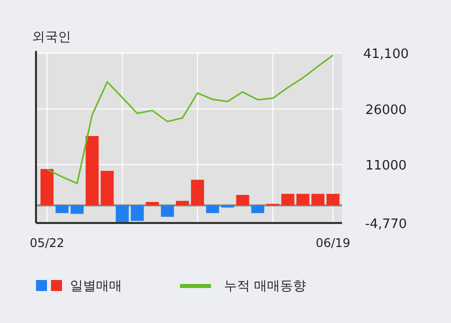 The width and height of the screenshot is (451, 323). I want to click on x-tick-label: 05/22, so click(47, 243).